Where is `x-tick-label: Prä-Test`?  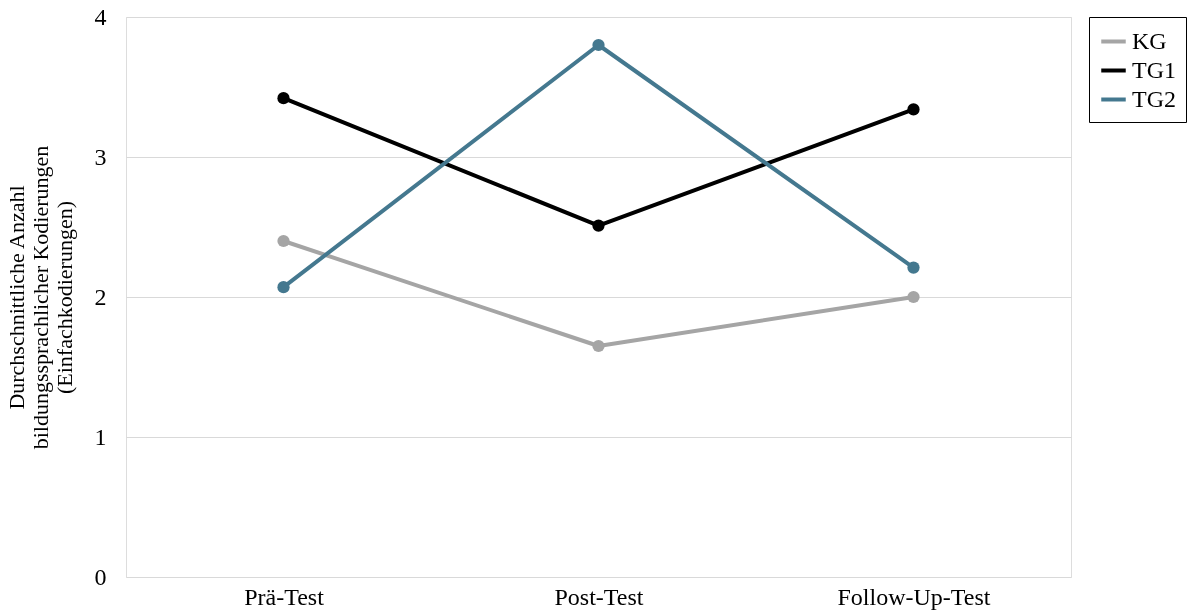
x-tick-label: Prä-Test is located at coordinates (284, 596).